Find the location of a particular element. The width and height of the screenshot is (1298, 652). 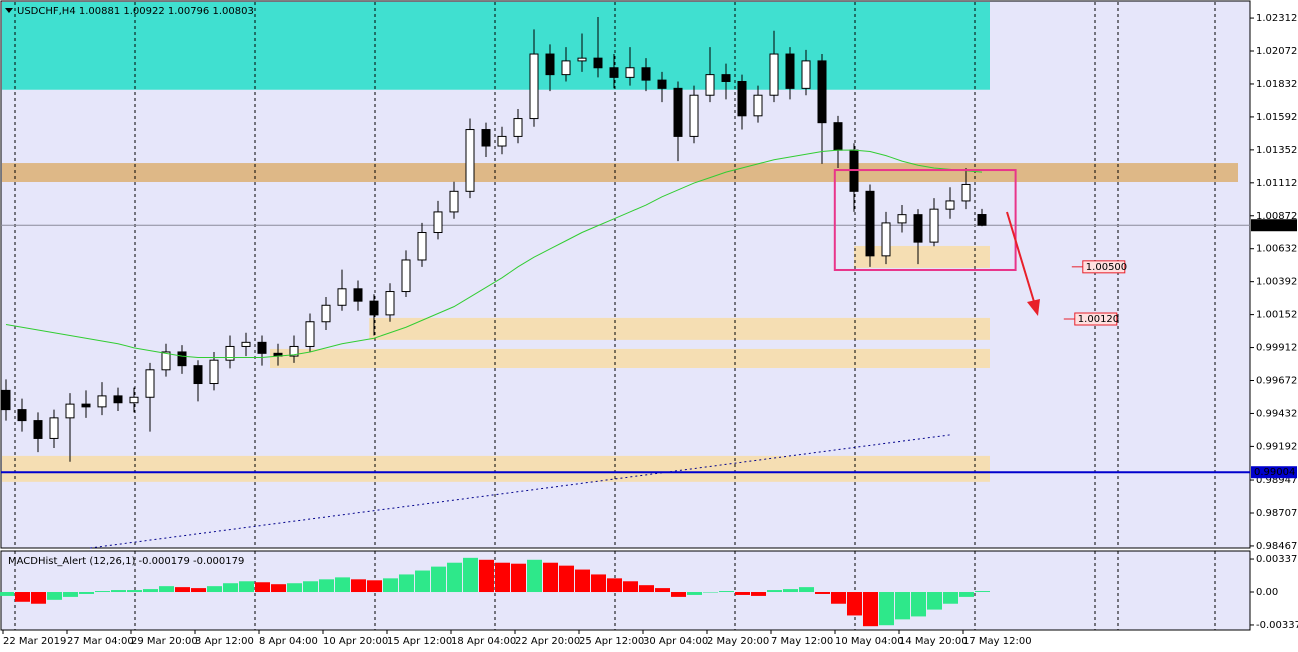

macd-y-tick-label: -0.003374 is located at coordinates (1277, 625).